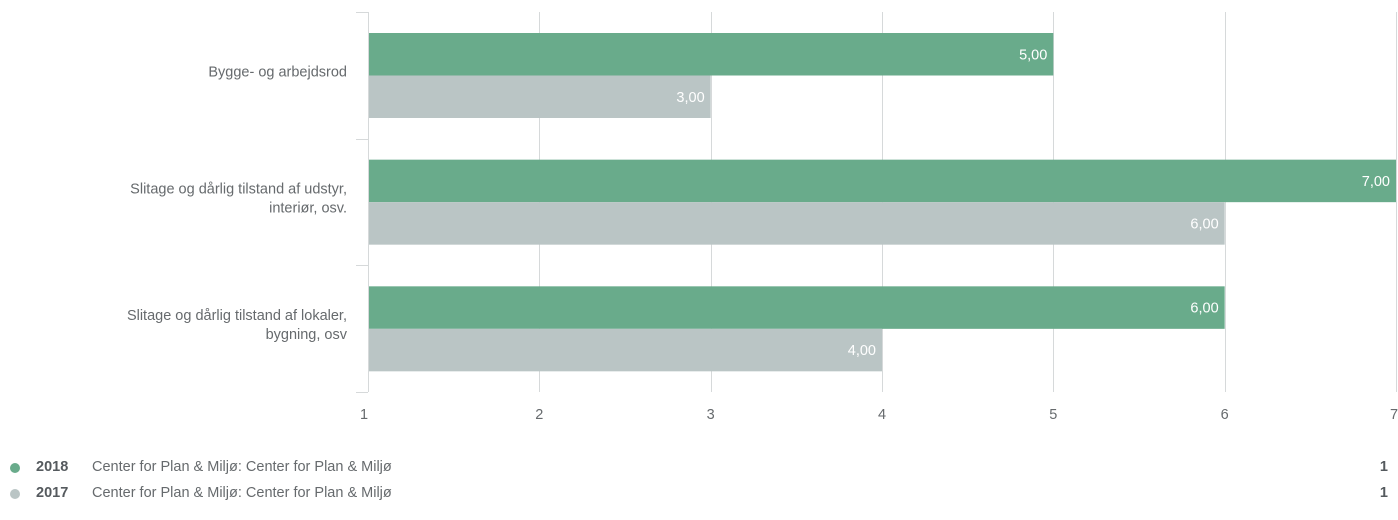 The image size is (1398, 520). What do you see at coordinates (1376, 182) in the screenshot?
I see `bar-value-label-2018-1: 7,00` at bounding box center [1376, 182].